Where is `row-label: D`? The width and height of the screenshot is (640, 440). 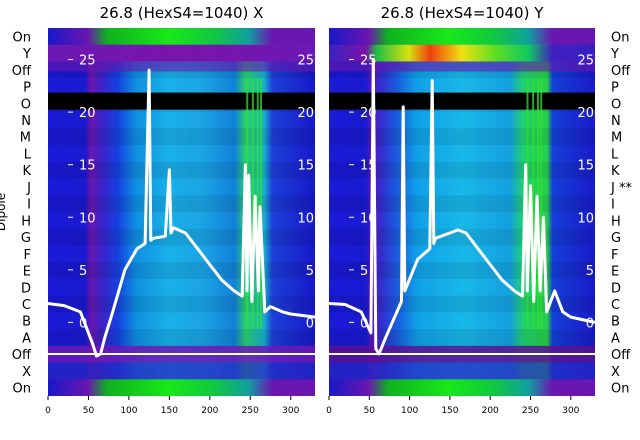 row-label: D is located at coordinates (616, 288).